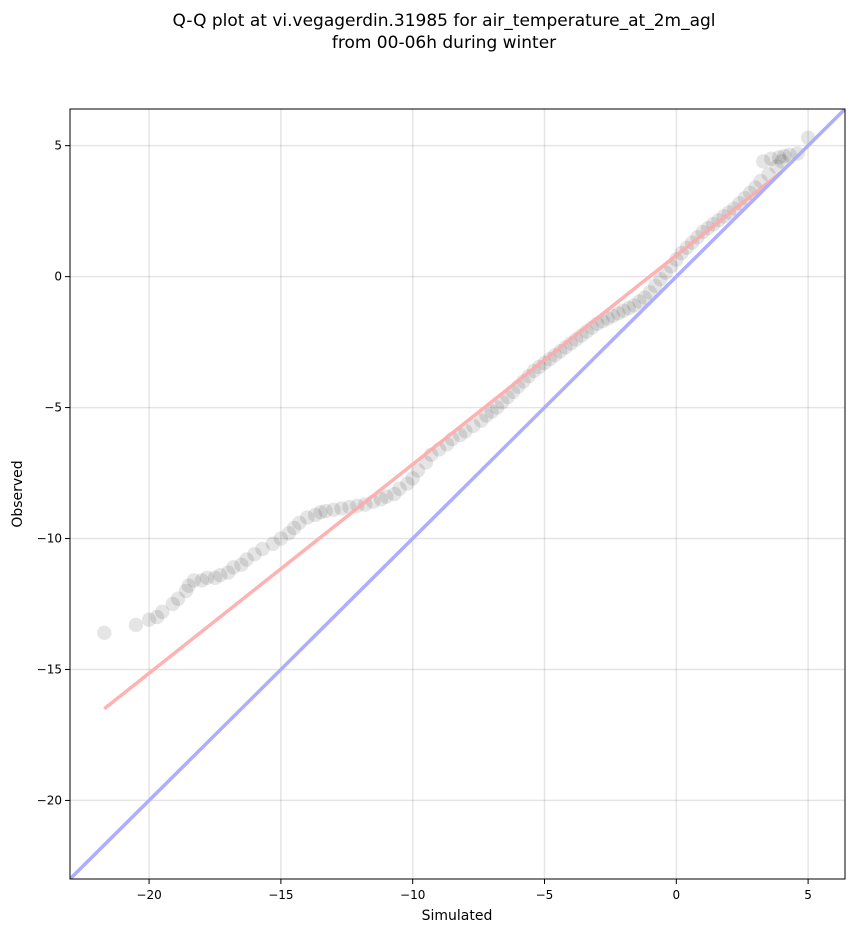 This screenshot has width=854, height=934. Describe the element at coordinates (18, 493) in the screenshot. I see `y-axis-label: Observed` at that location.